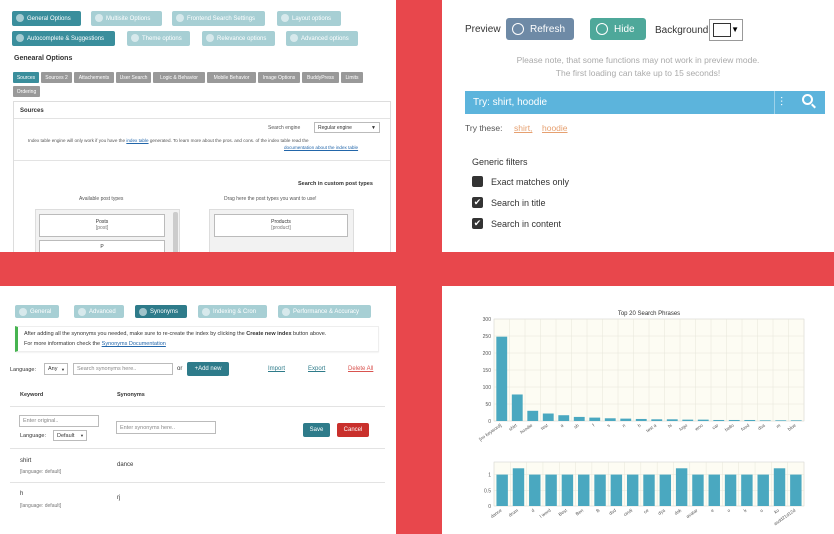  I want to click on subtab-mobile-behavior: Mobile Behavior, so click(231, 77).